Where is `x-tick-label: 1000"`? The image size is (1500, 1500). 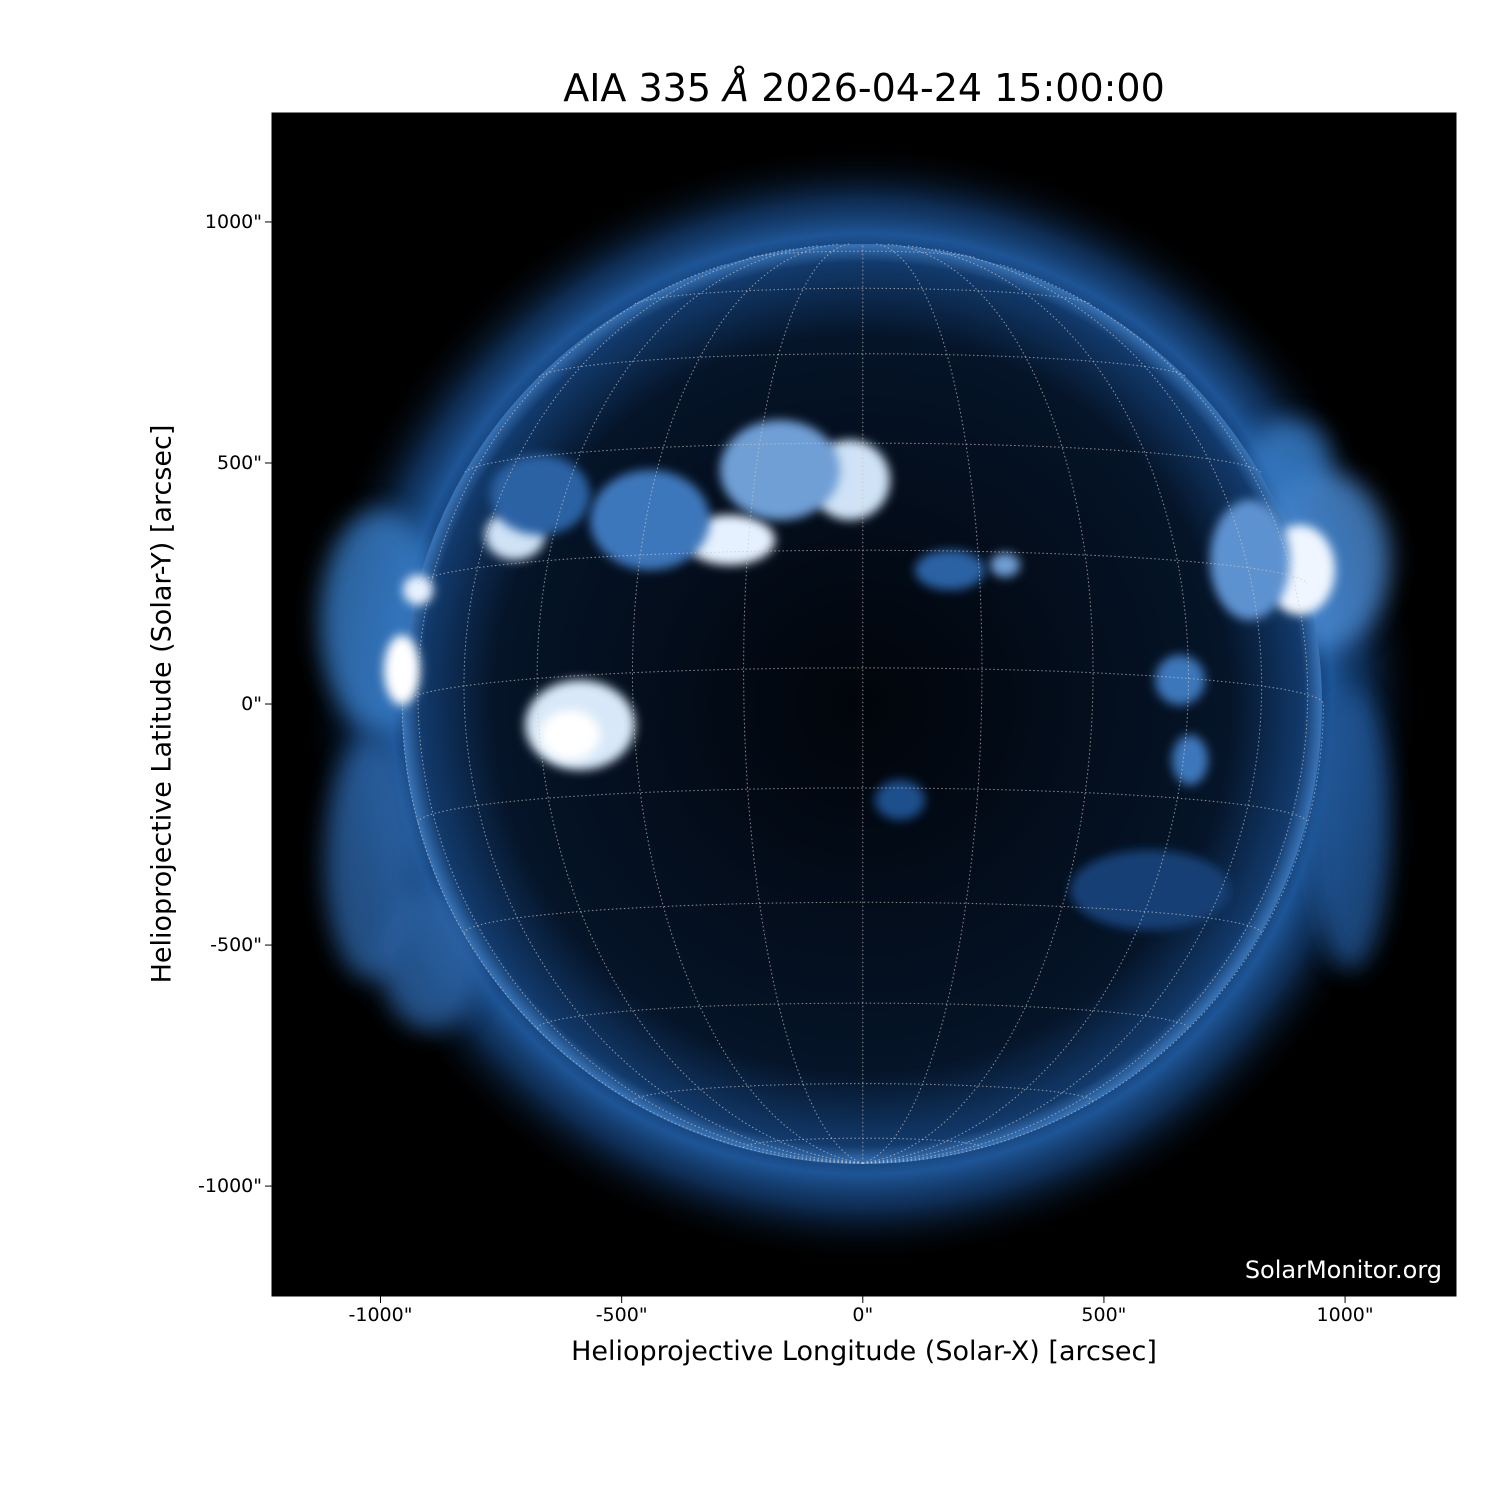
x-tick-label: 1000" is located at coordinates (1345, 1315).